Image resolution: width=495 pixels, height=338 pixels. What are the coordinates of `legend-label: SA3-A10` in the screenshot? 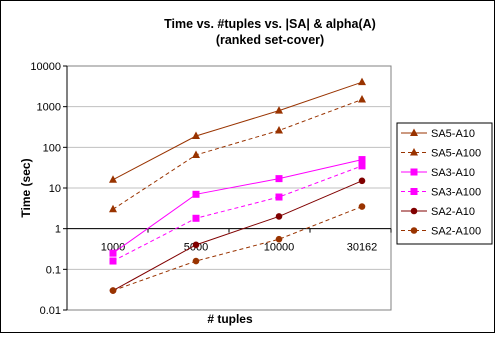 It's located at (453, 173).